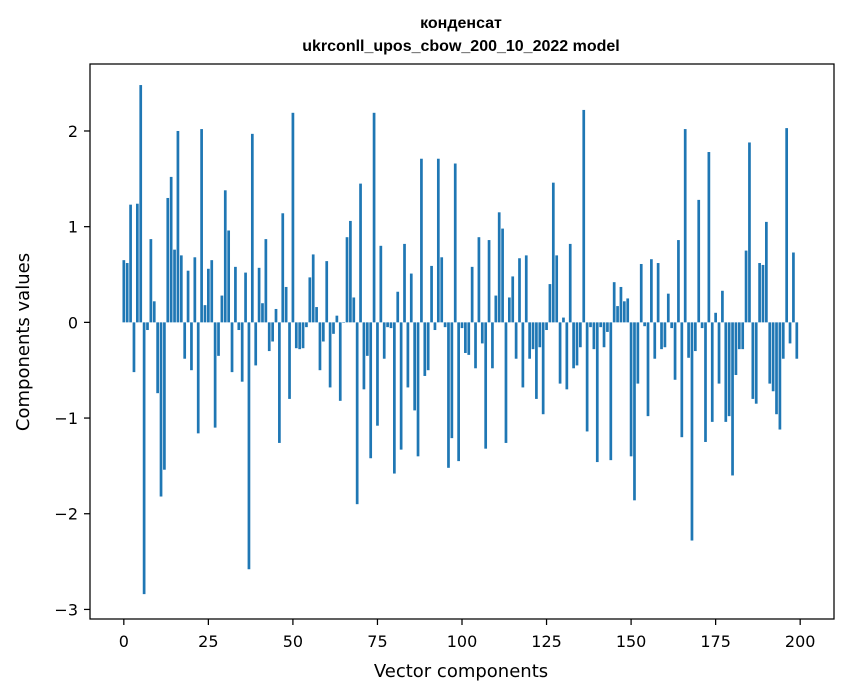 The image size is (847, 696). Describe the element at coordinates (293, 641) in the screenshot. I see `x-tick-label-50: 50` at that location.